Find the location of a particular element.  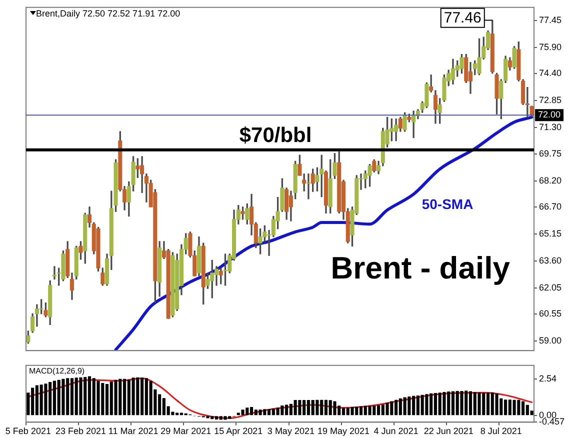

y-tick-label: 63.60 is located at coordinates (550, 261).